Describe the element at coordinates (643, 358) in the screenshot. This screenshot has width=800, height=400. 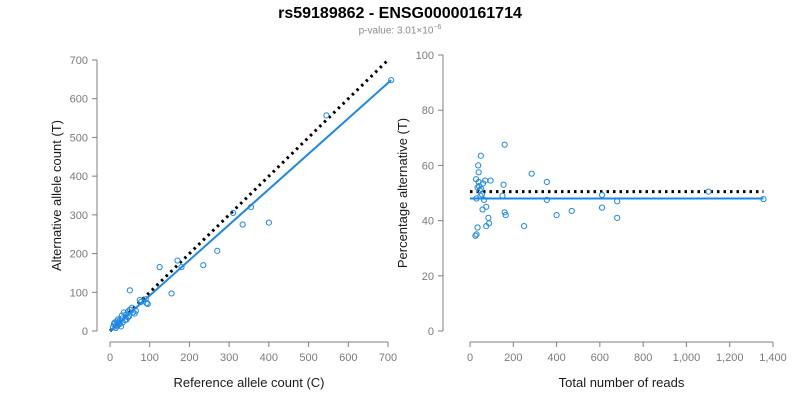
I see `right-x-tick-label: 800` at that location.